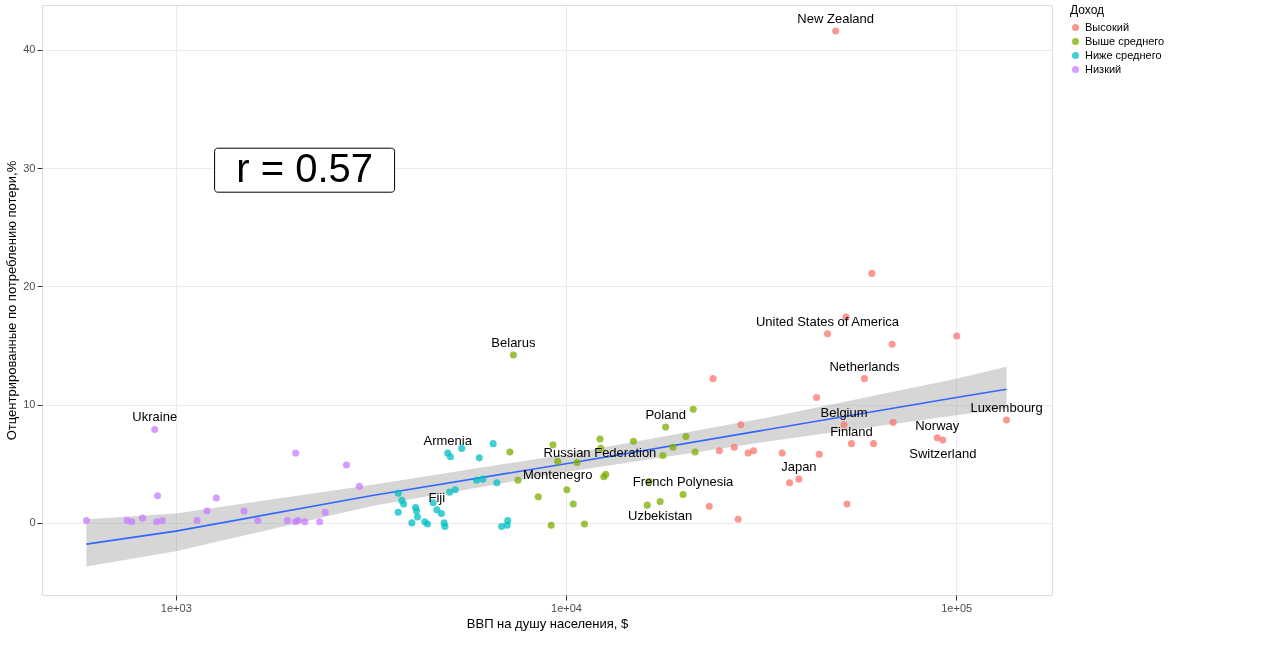 Image resolution: width=1268 pixels, height=659 pixels. Describe the element at coordinates (937, 425) in the screenshot. I see `annotation: Norway` at that location.